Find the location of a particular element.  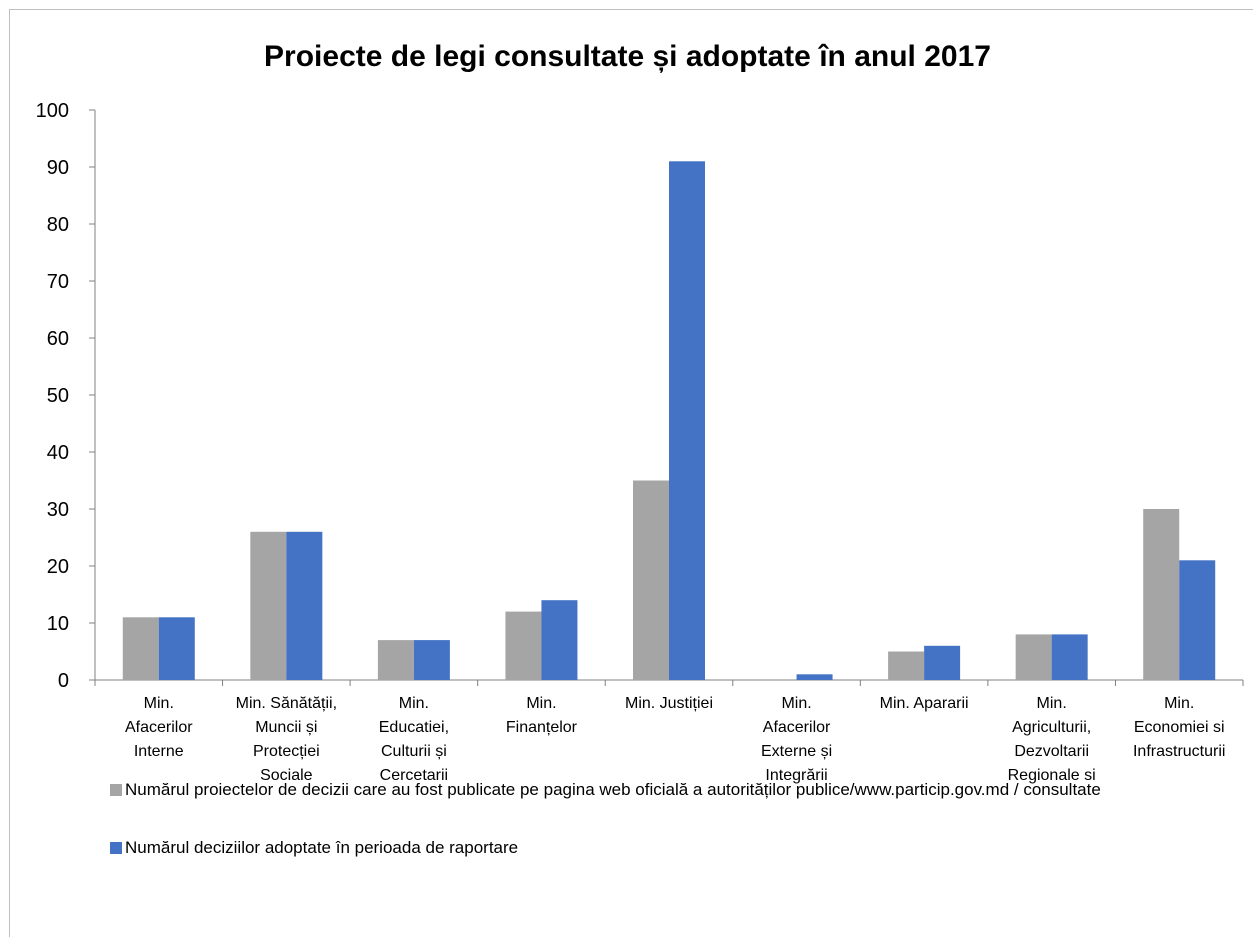

x-category-label-line: Min. Sănătății, is located at coordinates (286, 703).